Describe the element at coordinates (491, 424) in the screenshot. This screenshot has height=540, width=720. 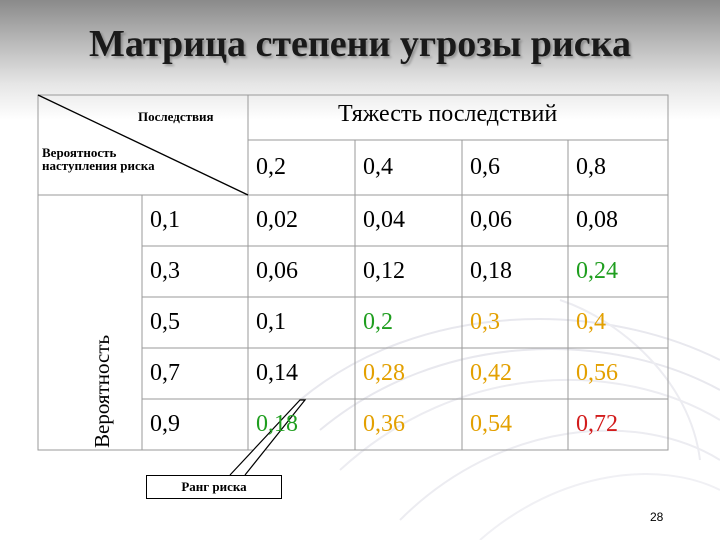
I see `risk-value-cell: 0,54` at that location.